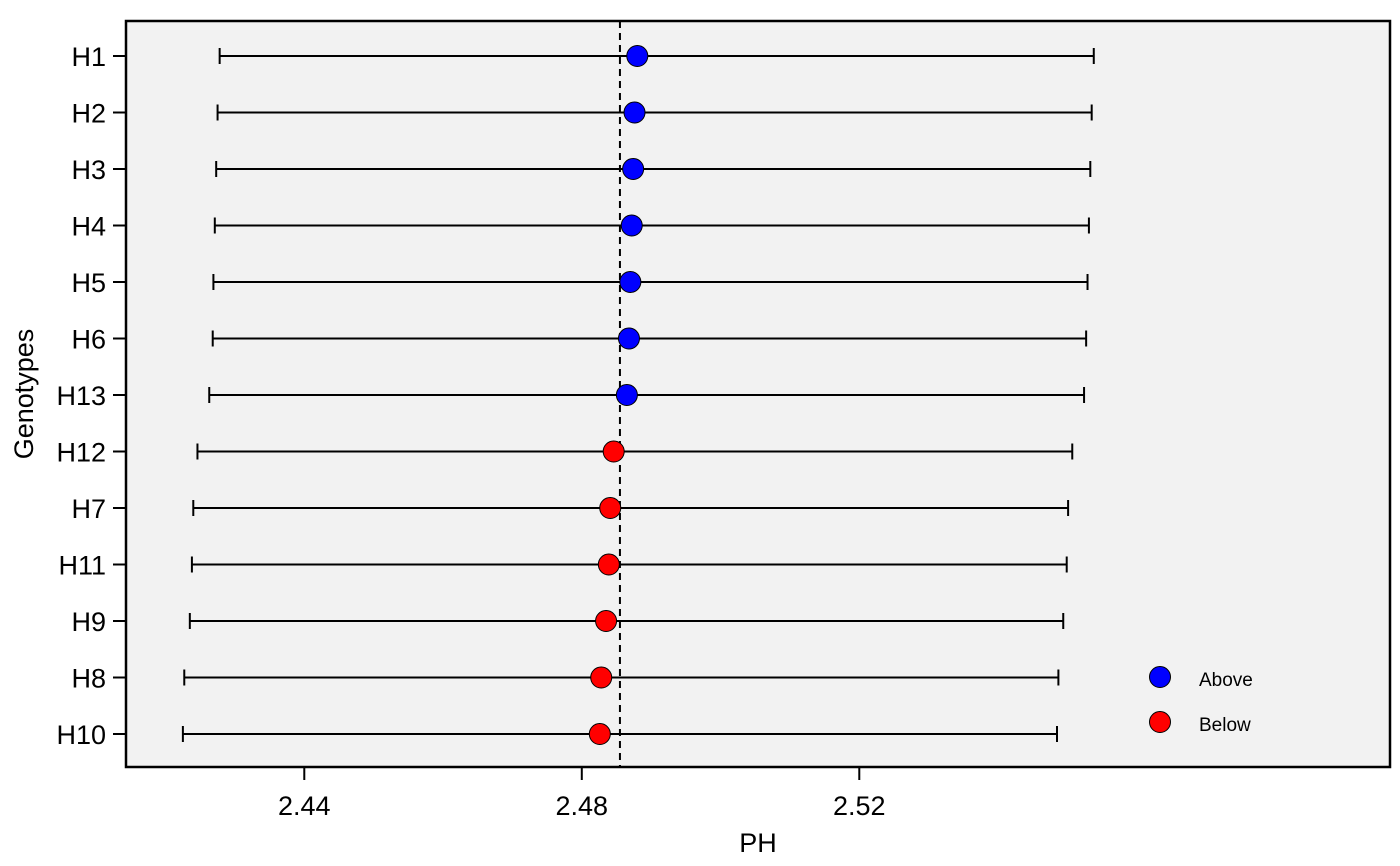 This screenshot has height=866, width=1400. What do you see at coordinates (88, 340) in the screenshot?
I see `y-tick-label-h6: H6` at bounding box center [88, 340].